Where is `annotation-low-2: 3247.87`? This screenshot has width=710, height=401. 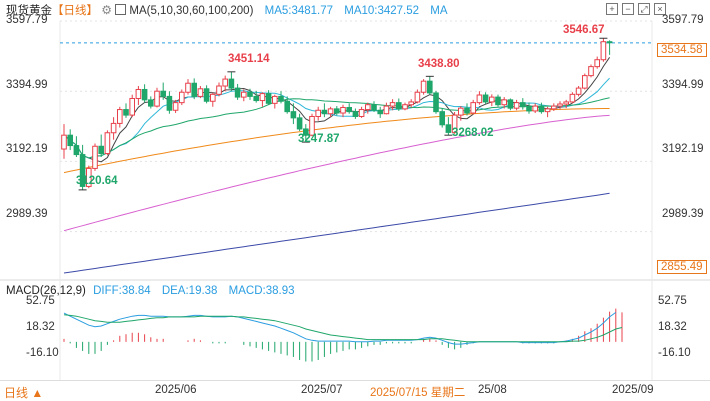 annotation-low-2: 3247.87 is located at coordinates (319, 139).